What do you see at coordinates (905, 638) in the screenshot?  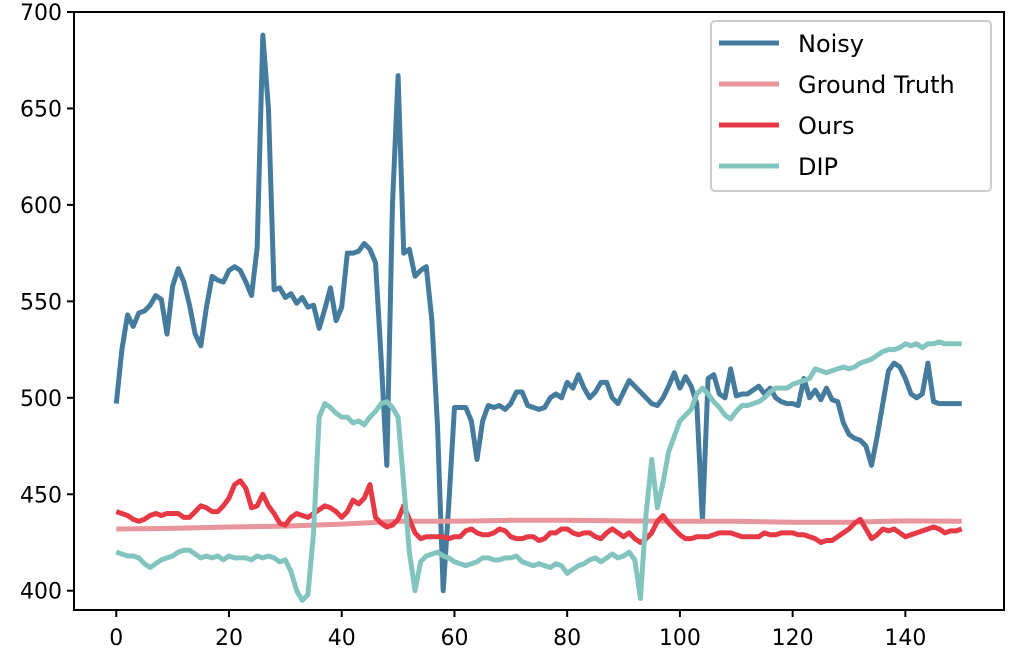 I see `x-tick-label: 140` at bounding box center [905, 638].